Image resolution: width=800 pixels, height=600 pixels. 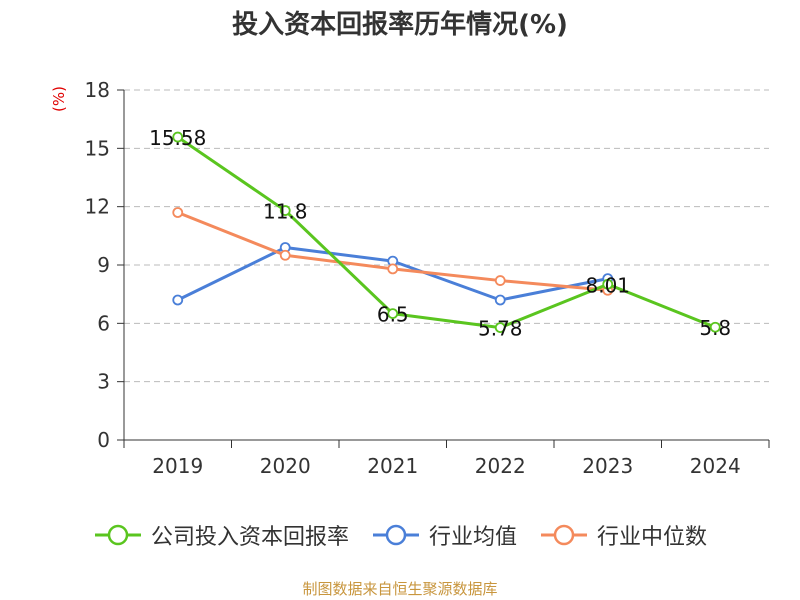 What do you see at coordinates (97, 148) in the screenshot?
I see `y-tick-label: 15` at bounding box center [97, 148].